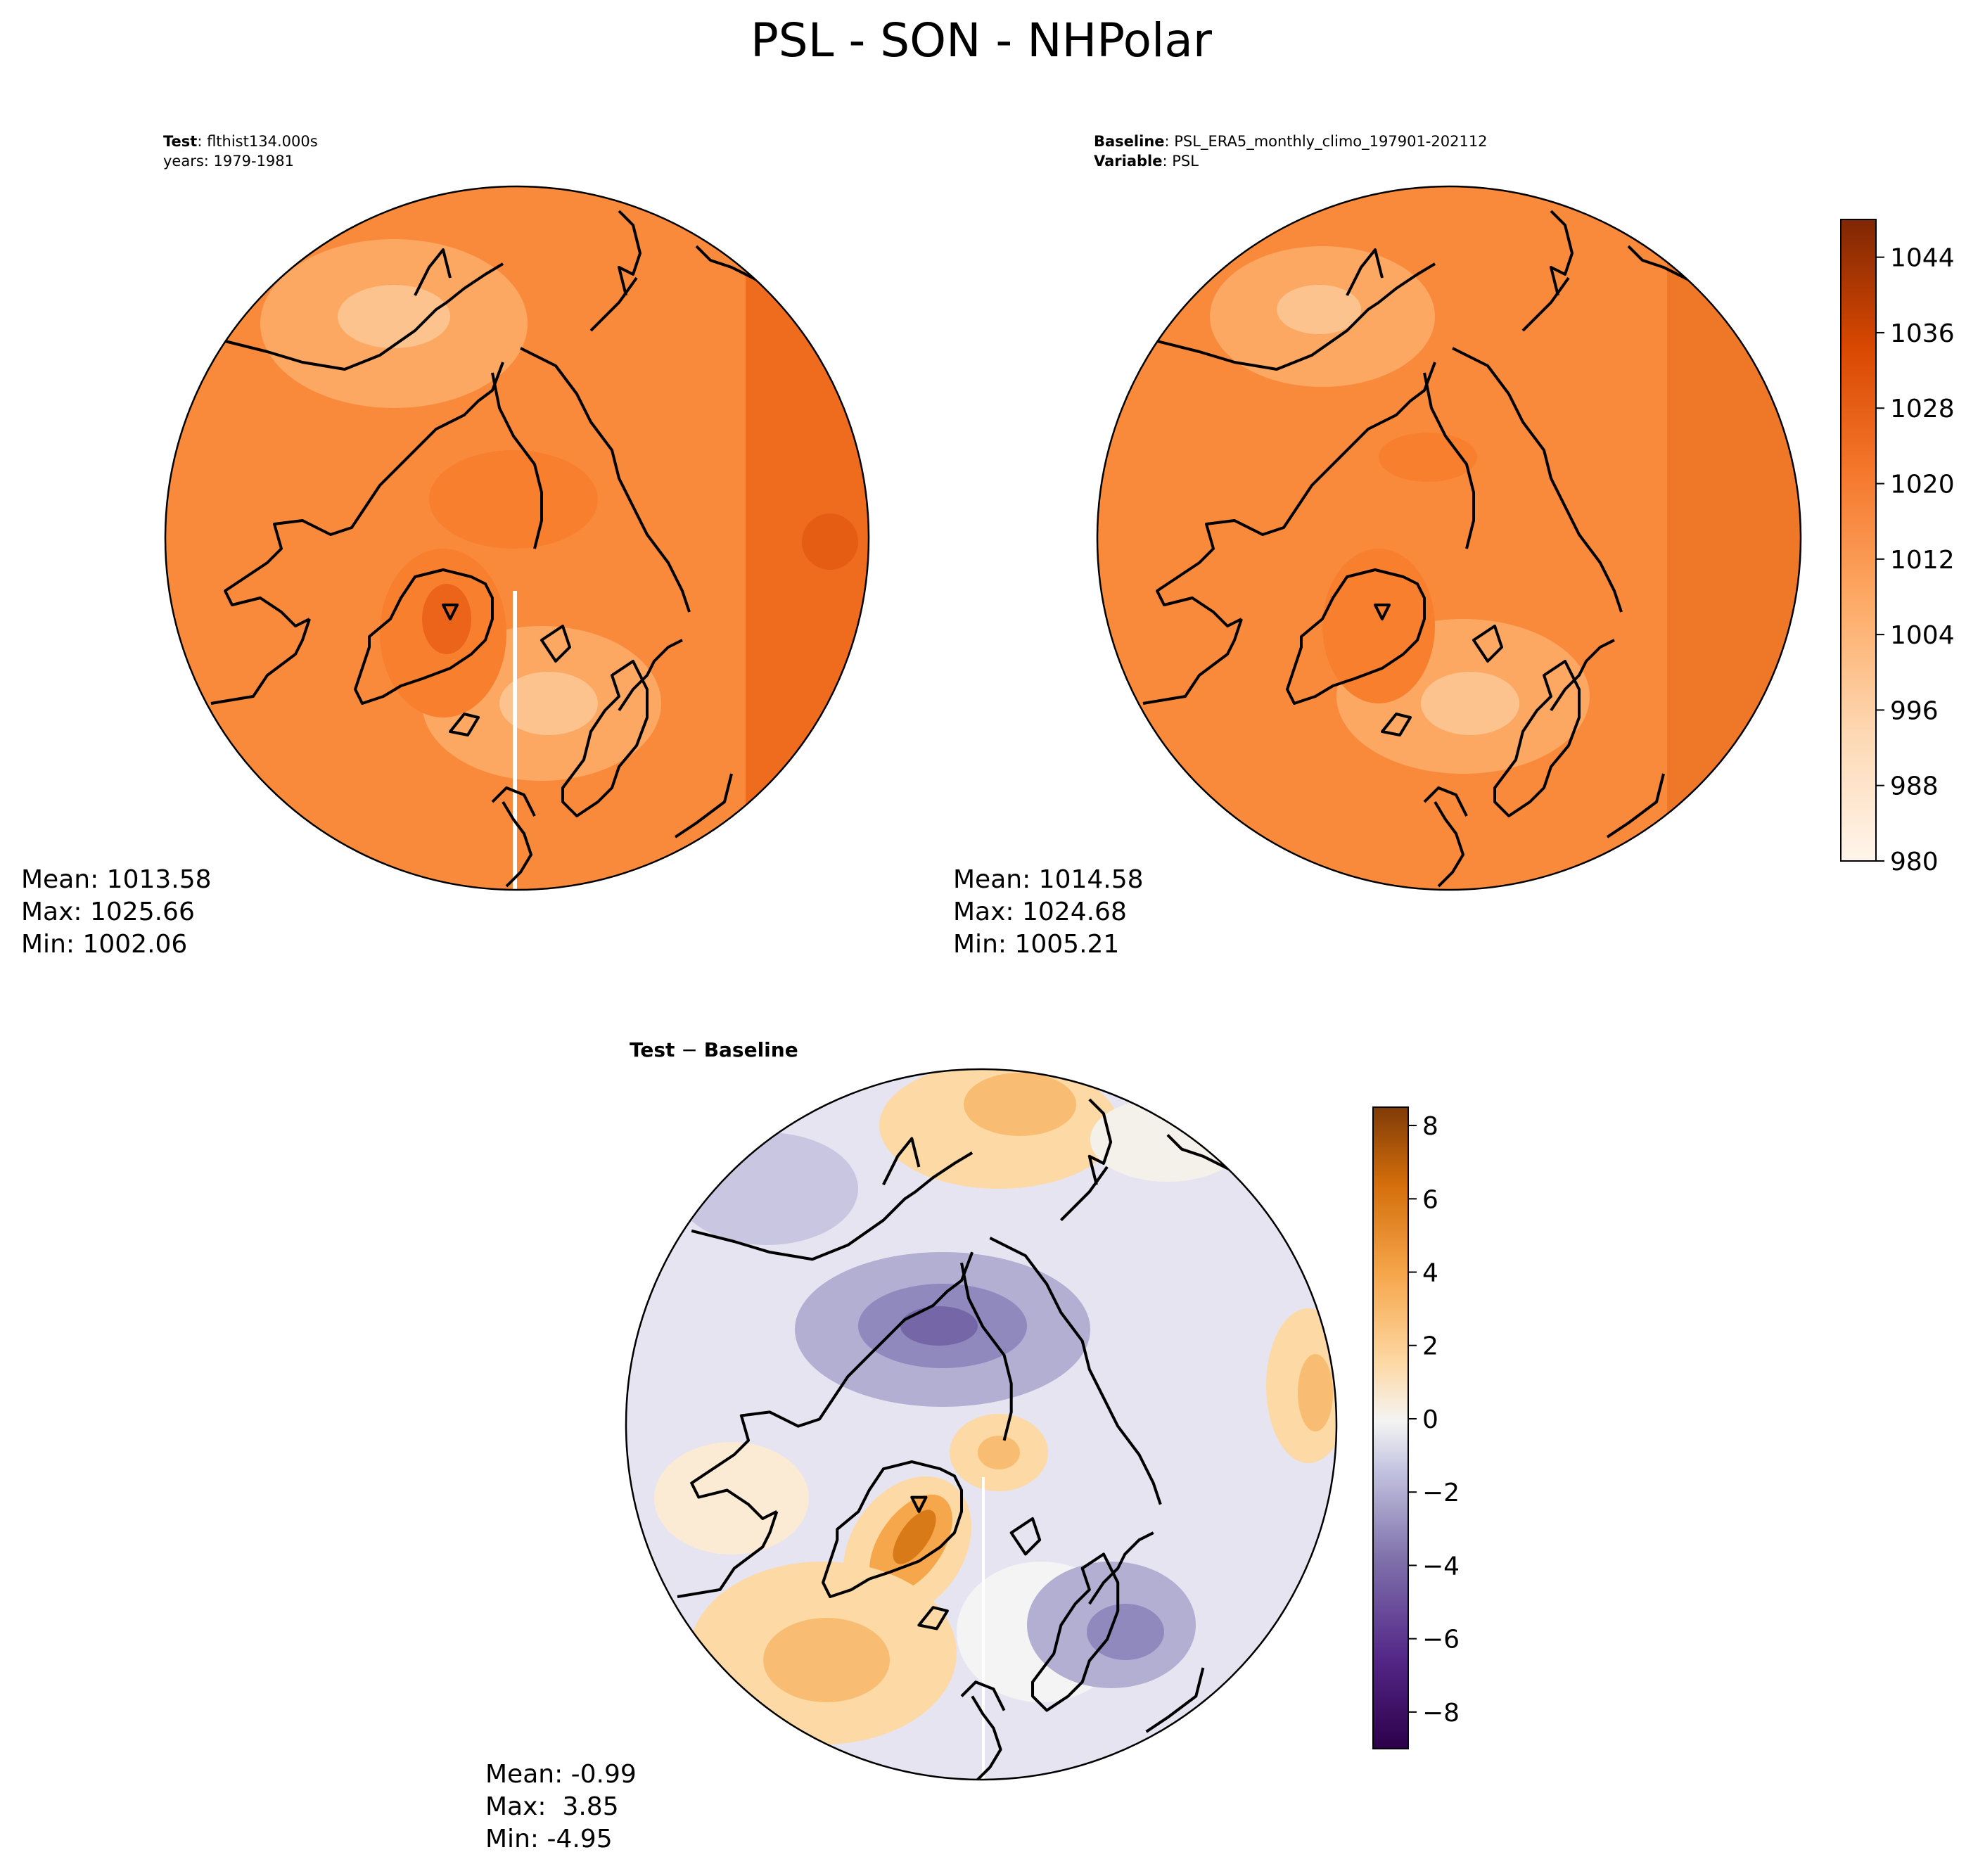  What do you see at coordinates (1923, 409) in the screenshot?
I see `psl-colorbar-tick-label: 1028` at bounding box center [1923, 409].